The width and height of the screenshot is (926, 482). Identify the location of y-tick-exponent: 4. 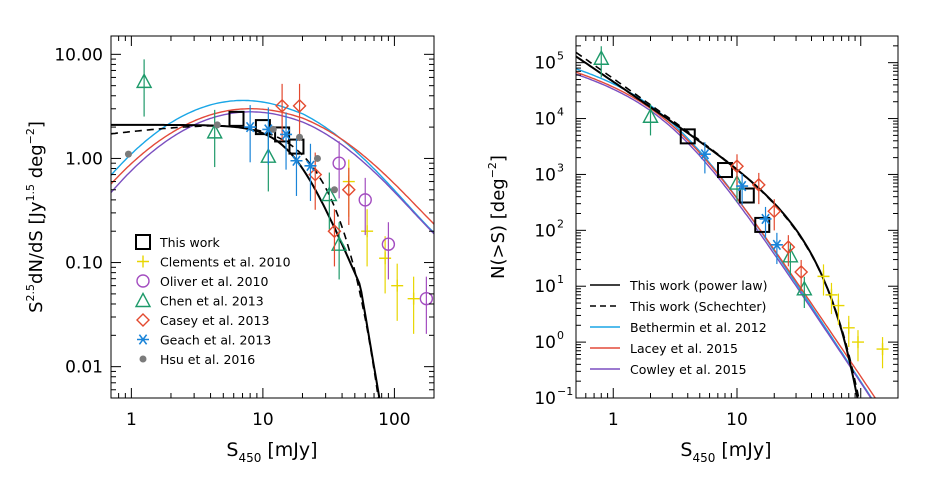
(560, 112).